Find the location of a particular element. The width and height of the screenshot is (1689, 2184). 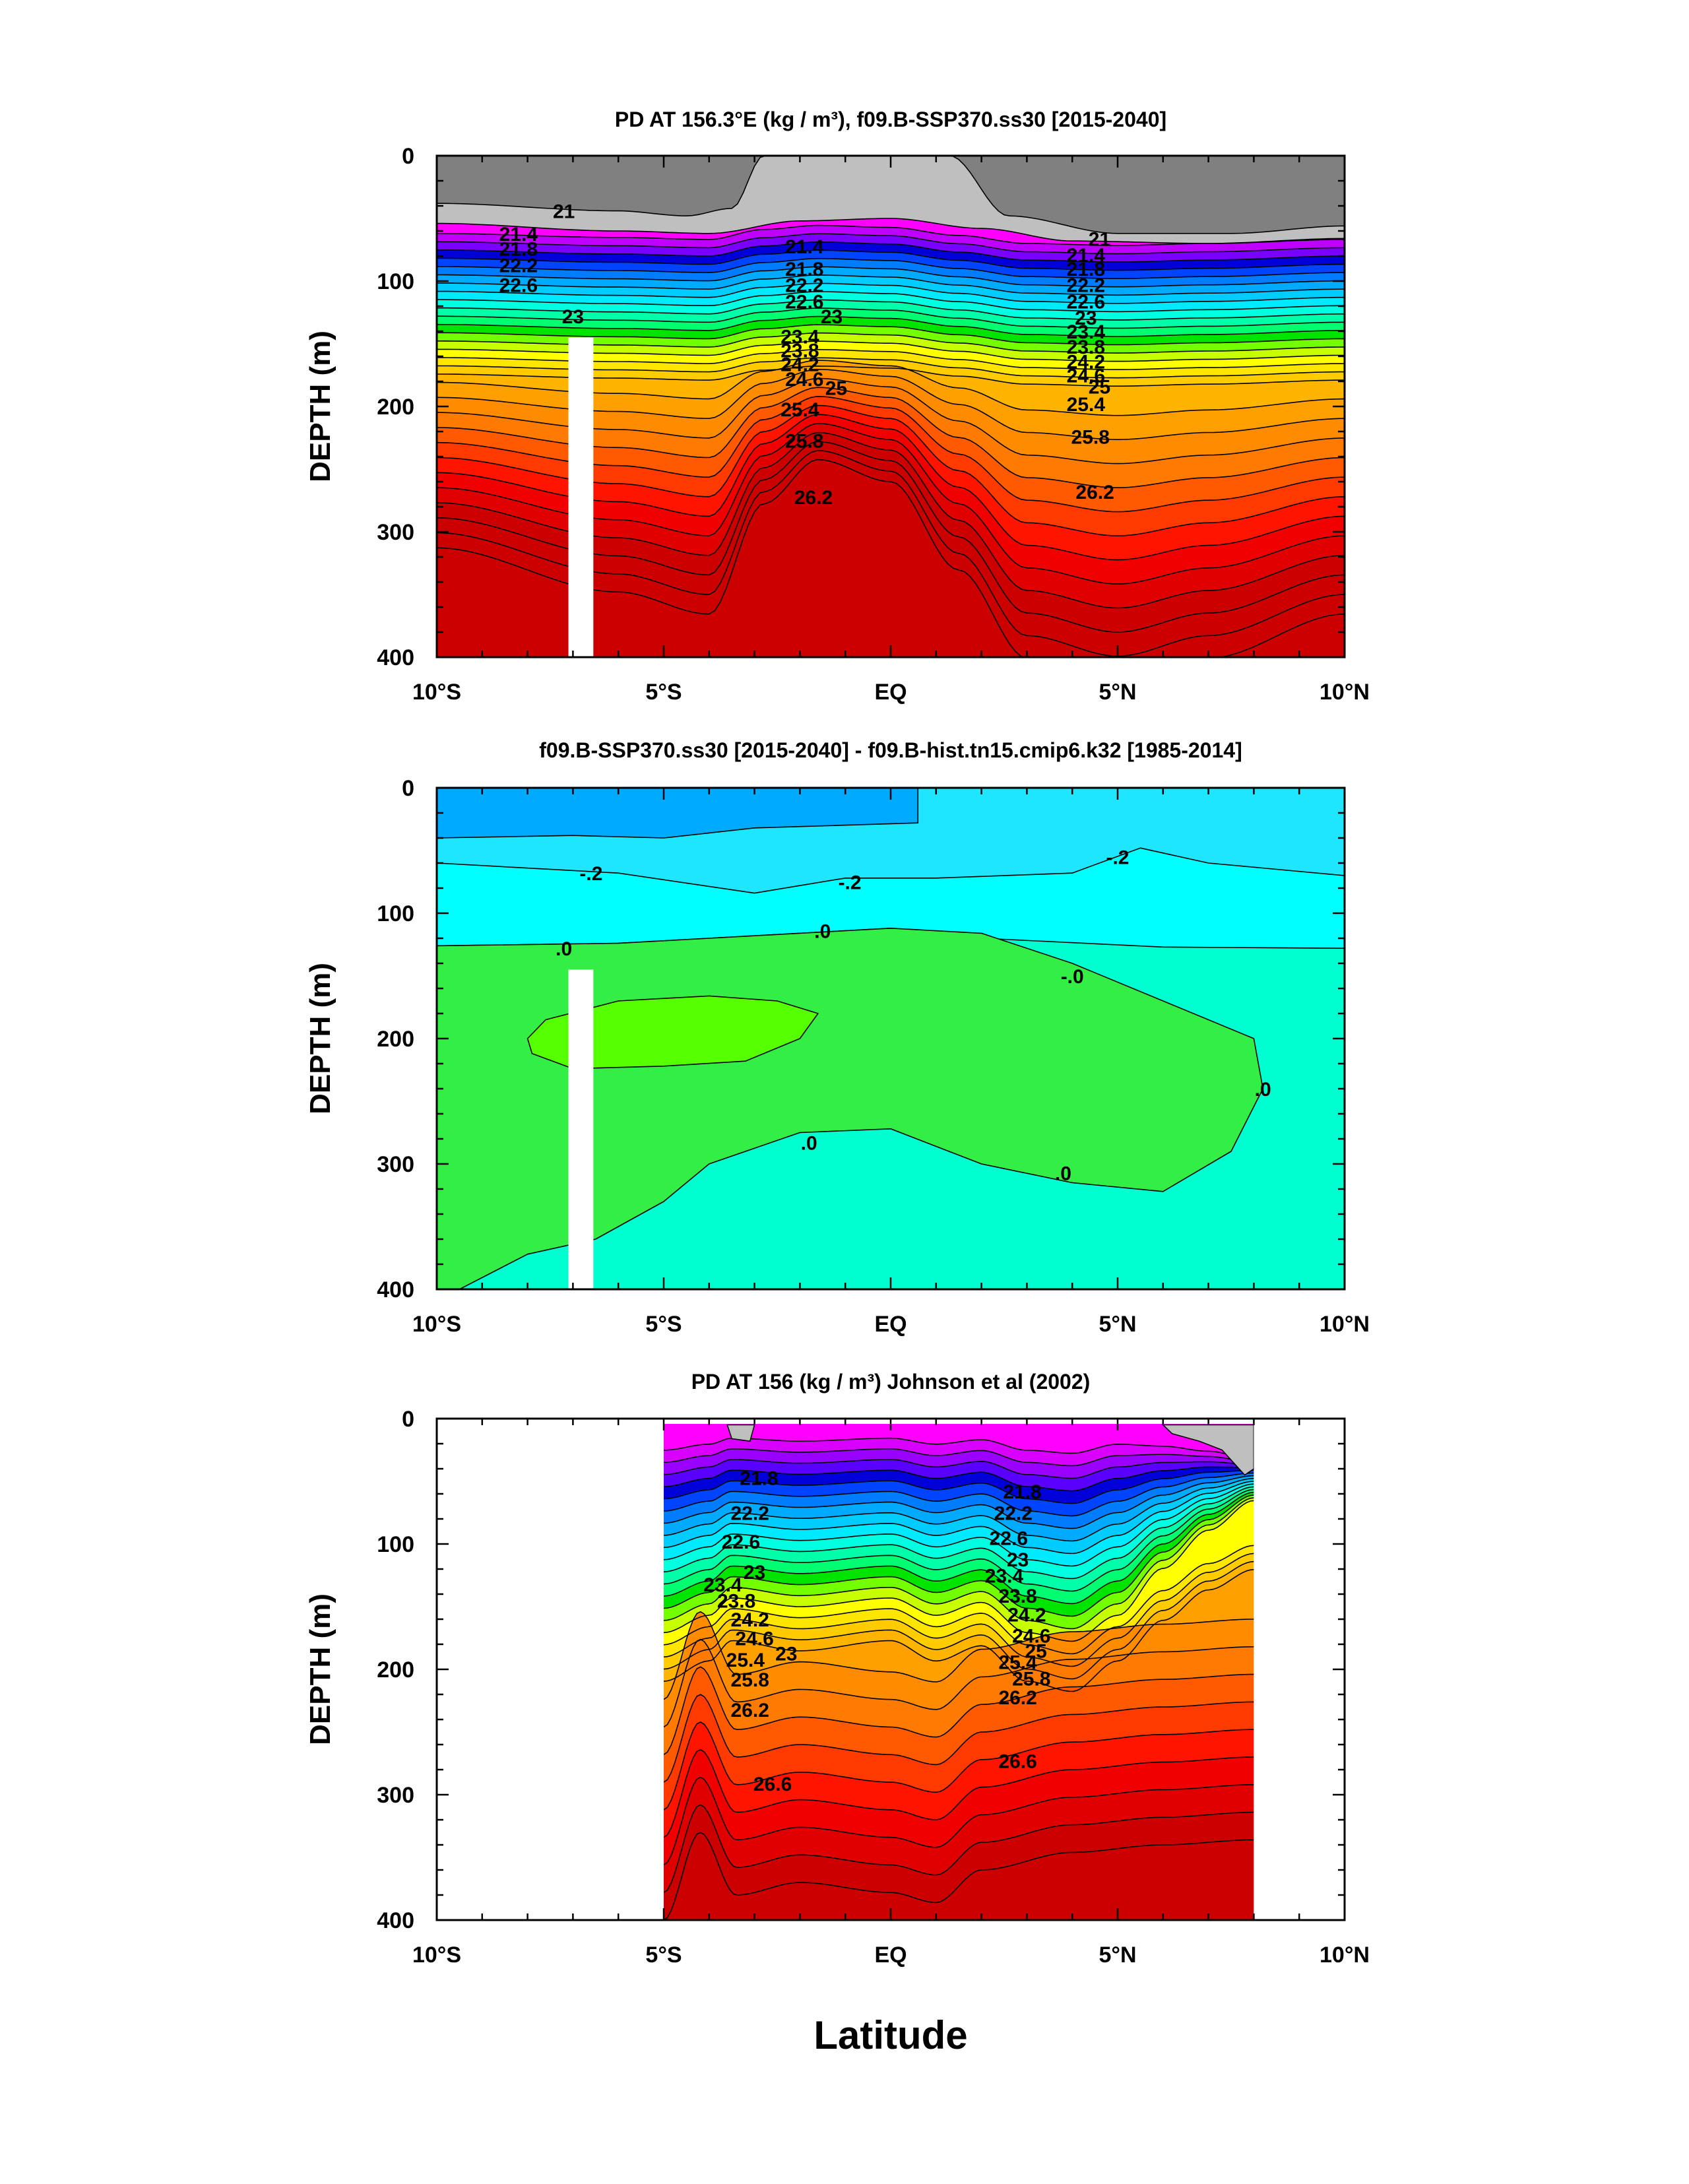

contour-label: 23.4 is located at coordinates (1086, 332).